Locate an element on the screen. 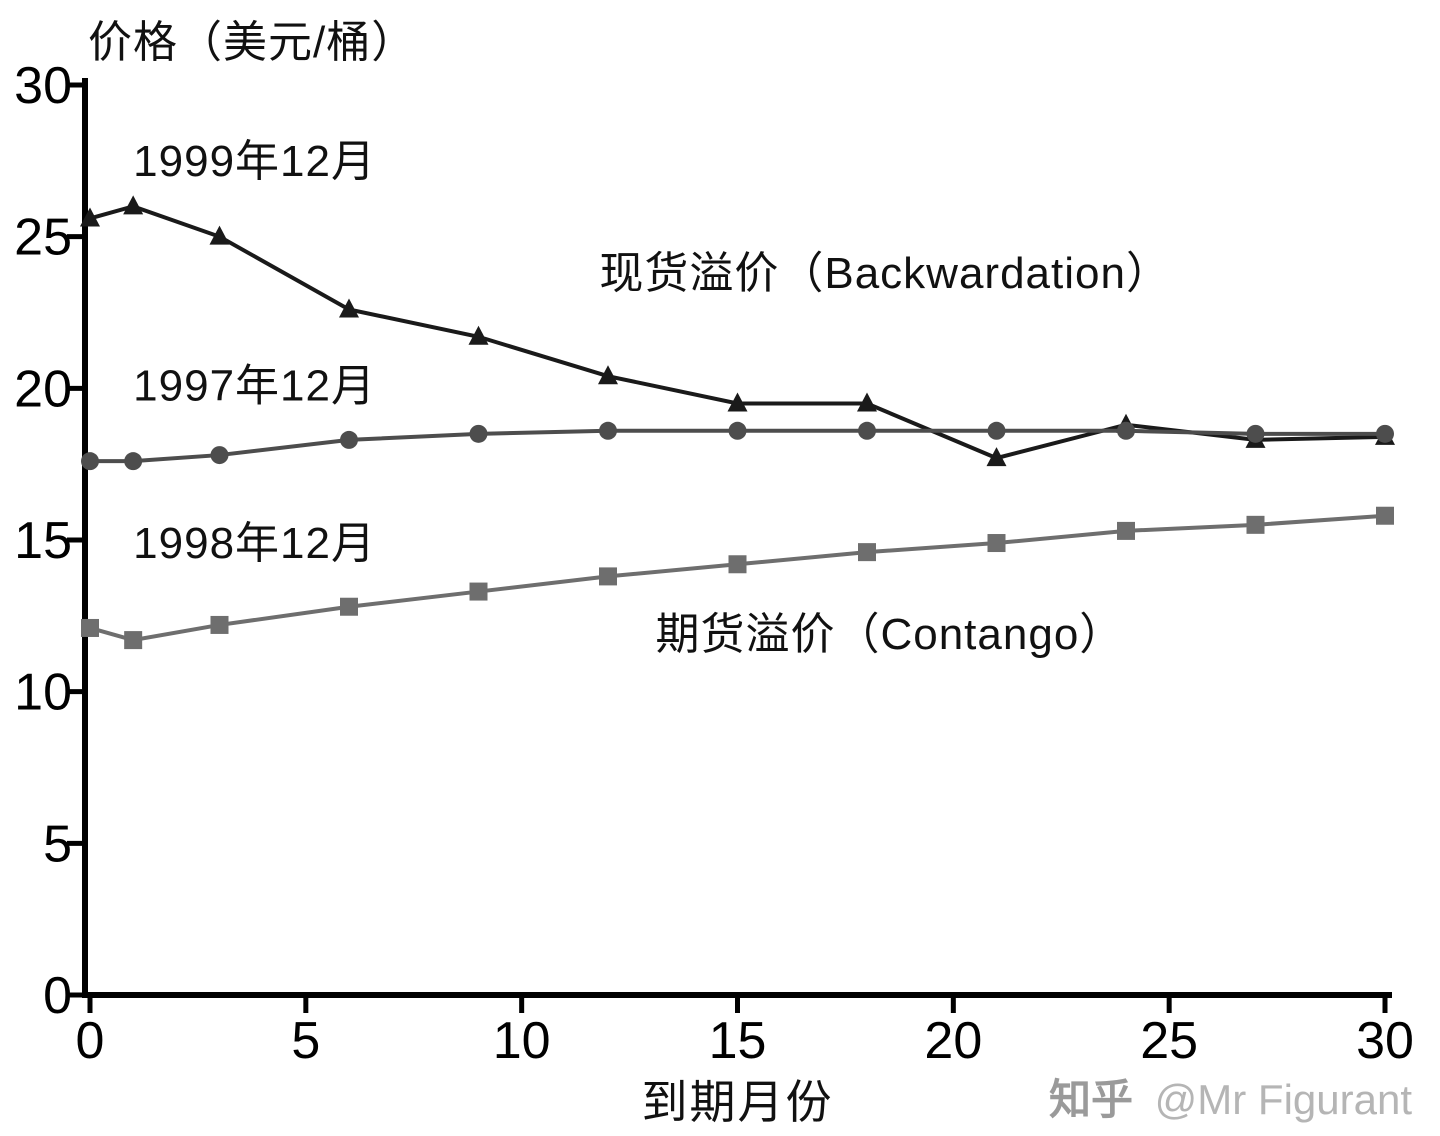  watermark-author: @Mr Figurant is located at coordinates (1283, 1099).